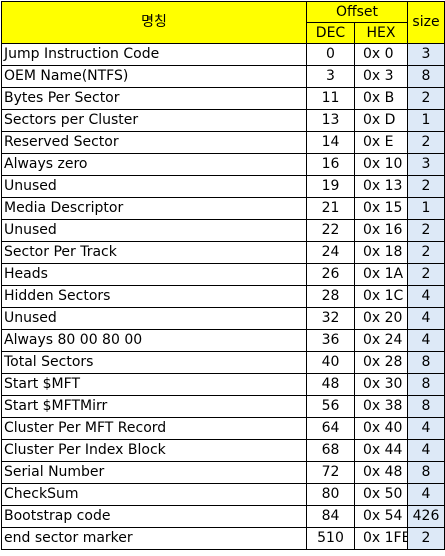 This screenshot has height=556, width=445. What do you see at coordinates (381, 362) in the screenshot?
I see `cell-hex: 0x 28` at bounding box center [381, 362].